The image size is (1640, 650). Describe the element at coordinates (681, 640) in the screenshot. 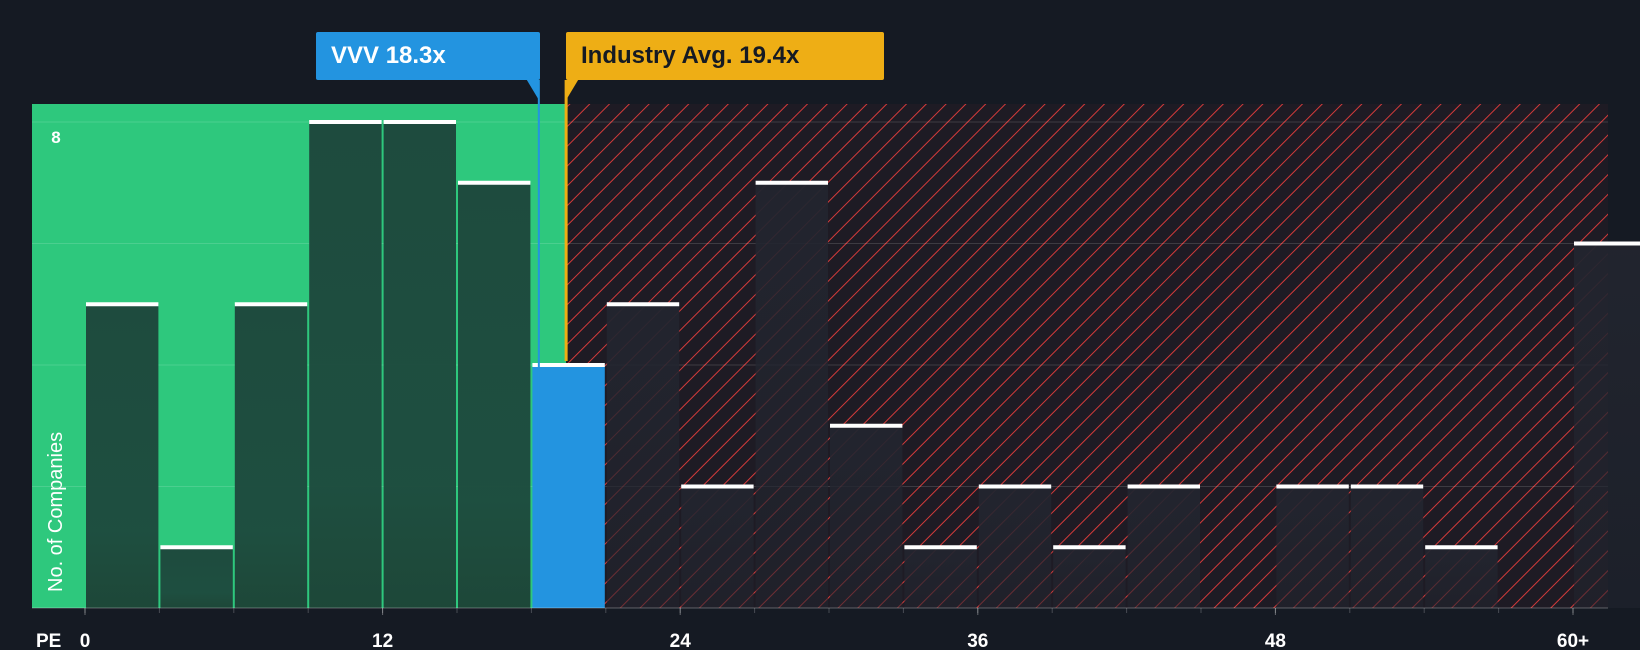

I see `x-tick-label: 24` at that location.